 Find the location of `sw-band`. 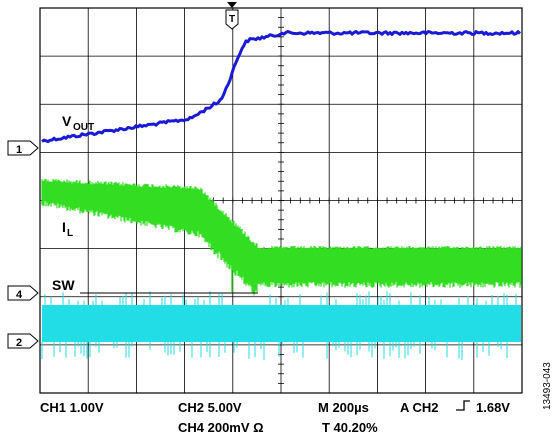

sw-band is located at coordinates (281, 323).